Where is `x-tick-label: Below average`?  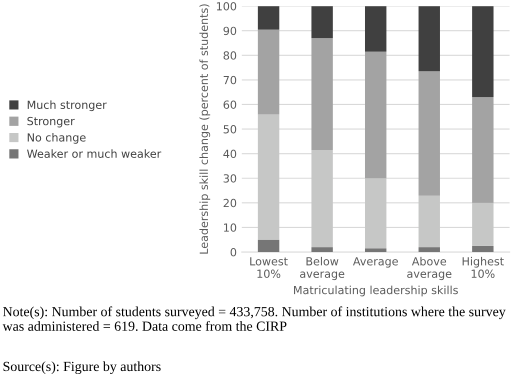 x-tick-label: Below average is located at coordinates (322, 268).